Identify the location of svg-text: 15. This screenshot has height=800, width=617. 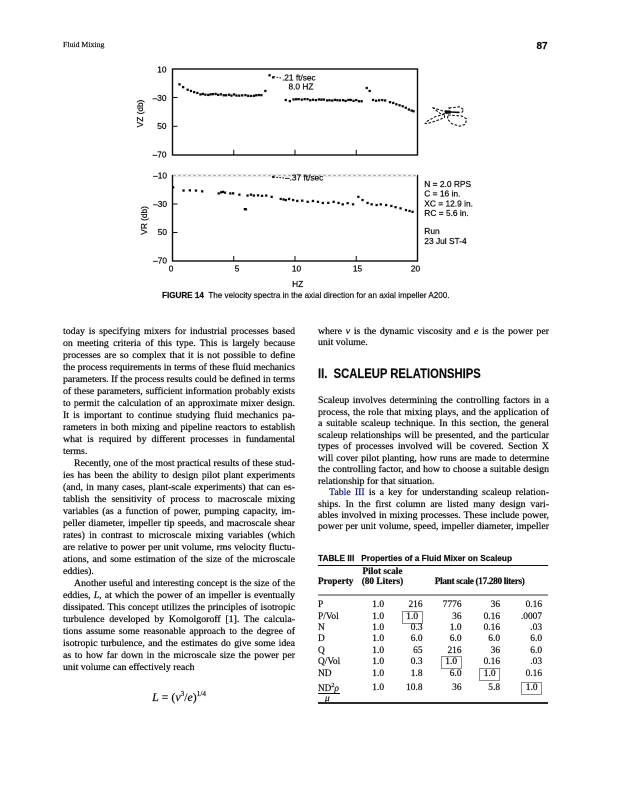
(358, 268).